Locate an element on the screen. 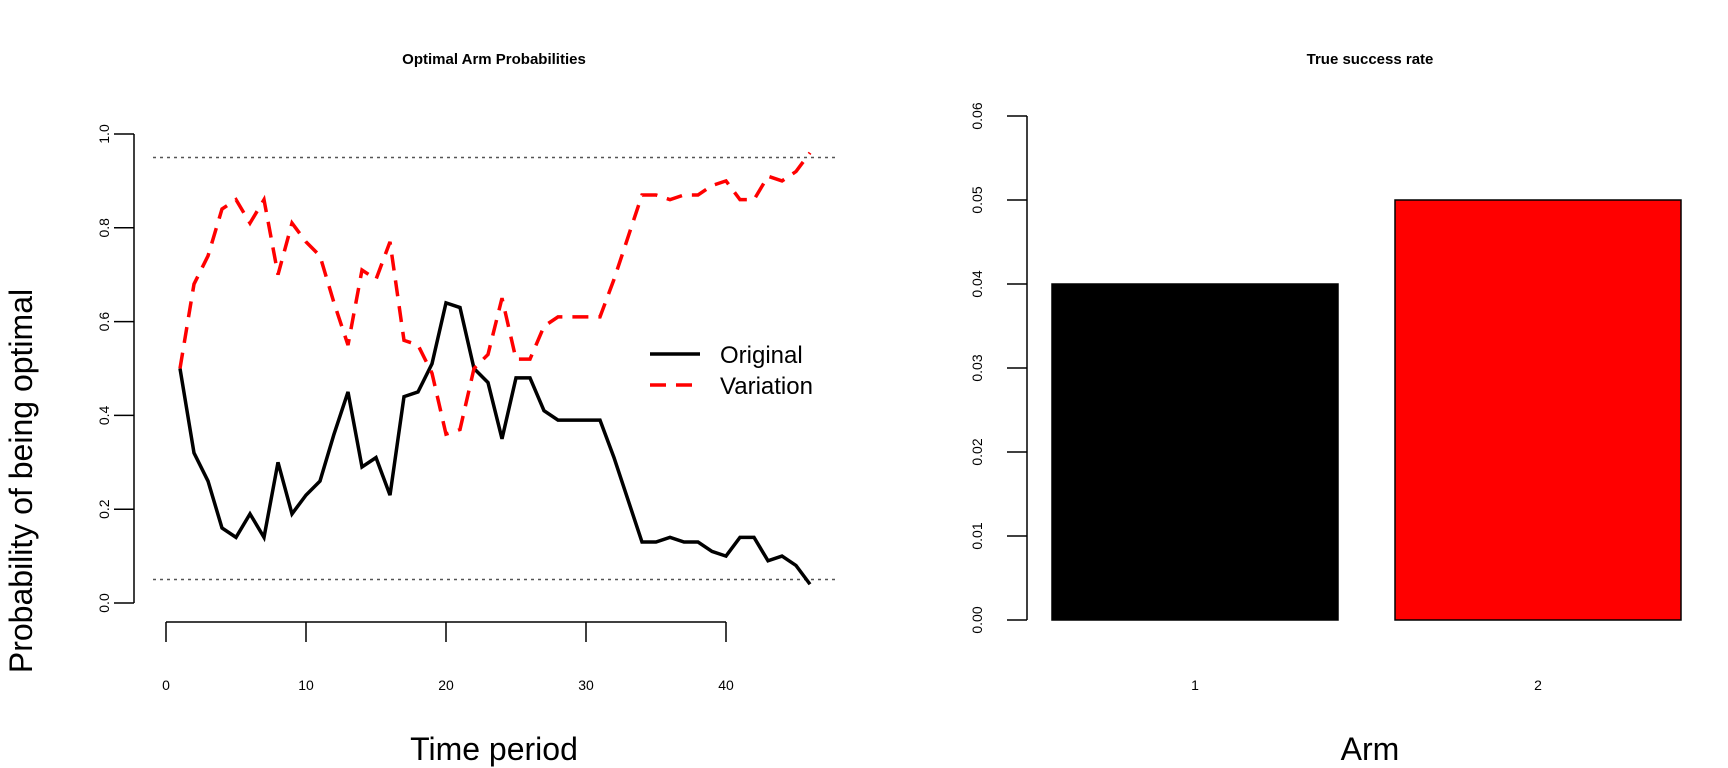 The height and width of the screenshot is (768, 1728). x-tick-label: 40 is located at coordinates (726, 685).